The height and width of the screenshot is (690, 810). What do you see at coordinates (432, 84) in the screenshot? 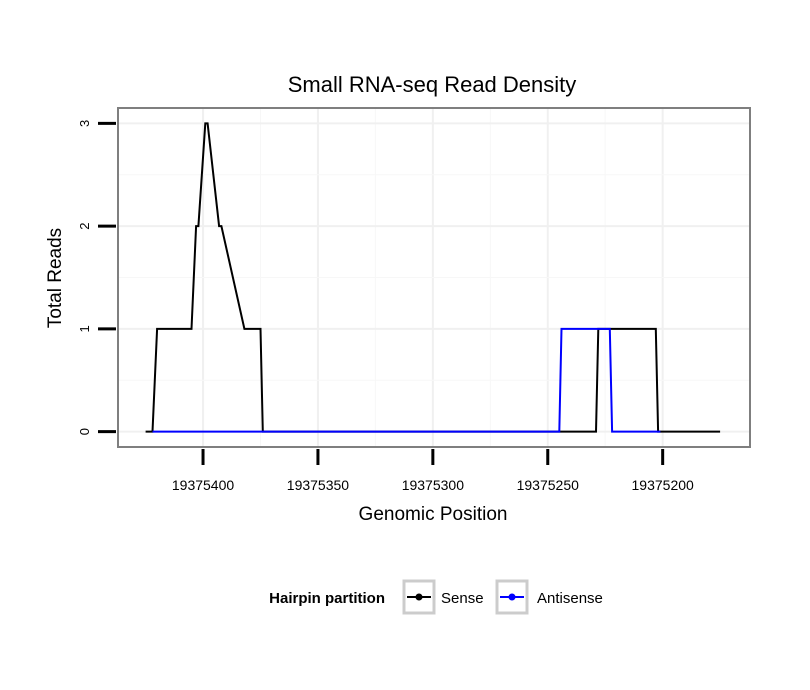
I see `chart-title: Small RNA-seq Read Density` at bounding box center [432, 84].